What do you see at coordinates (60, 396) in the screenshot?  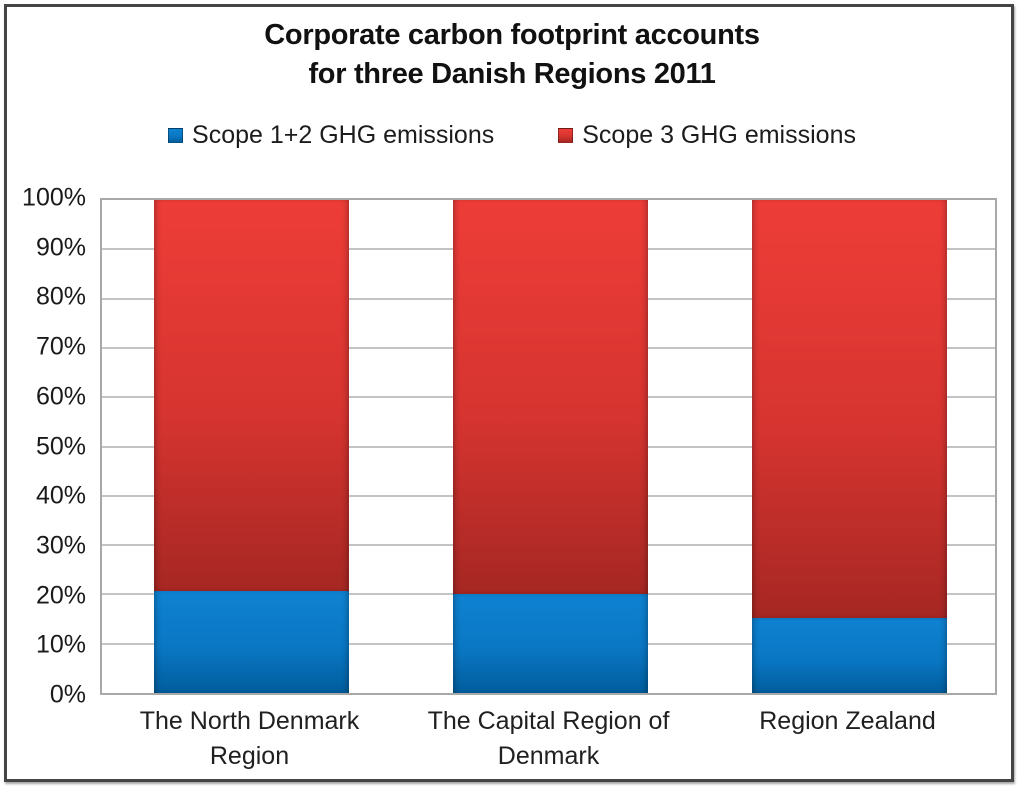 I see `y-tick-label: 60%` at bounding box center [60, 396].